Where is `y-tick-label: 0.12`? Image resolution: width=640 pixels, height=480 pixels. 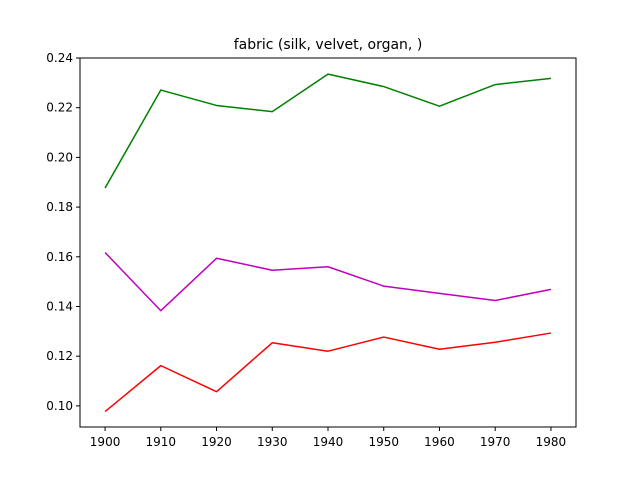 y-tick-label: 0.12 is located at coordinates (59, 356).